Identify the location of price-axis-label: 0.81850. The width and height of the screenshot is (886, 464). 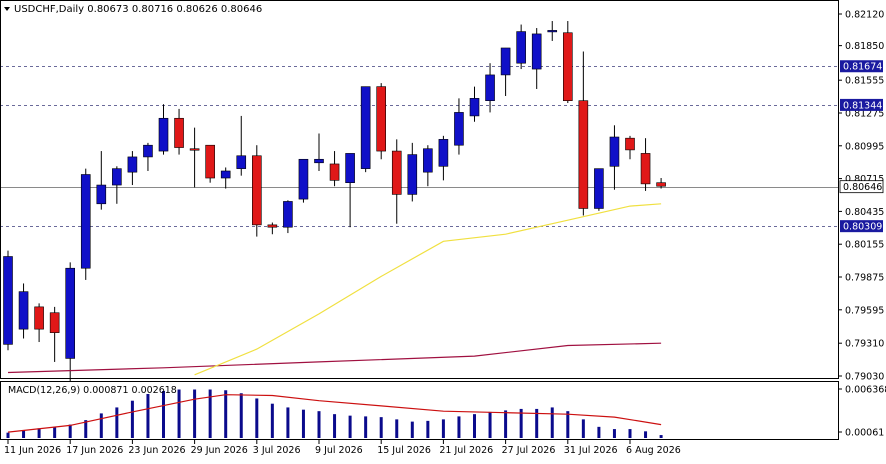
(864, 46).